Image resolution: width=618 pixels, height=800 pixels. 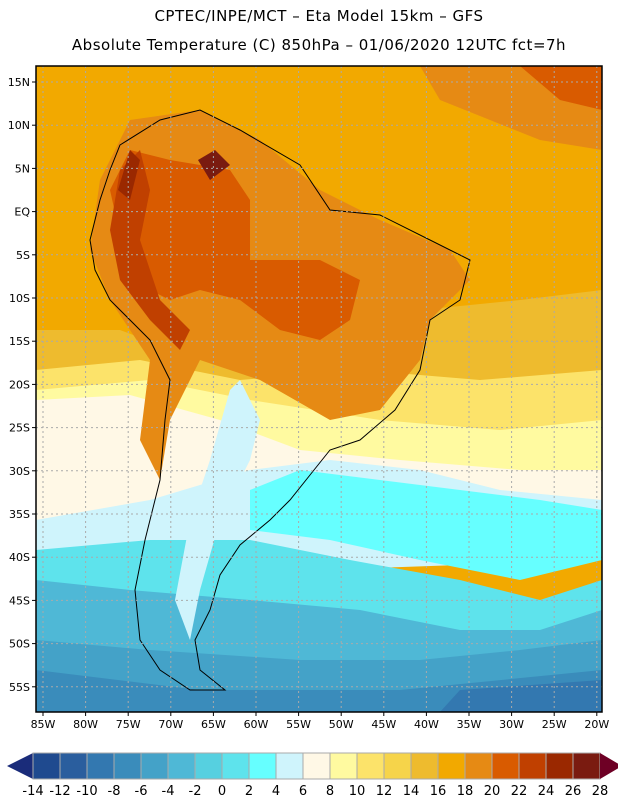 What do you see at coordinates (19, 687) in the screenshot?
I see `lat-label: 55S` at bounding box center [19, 687].